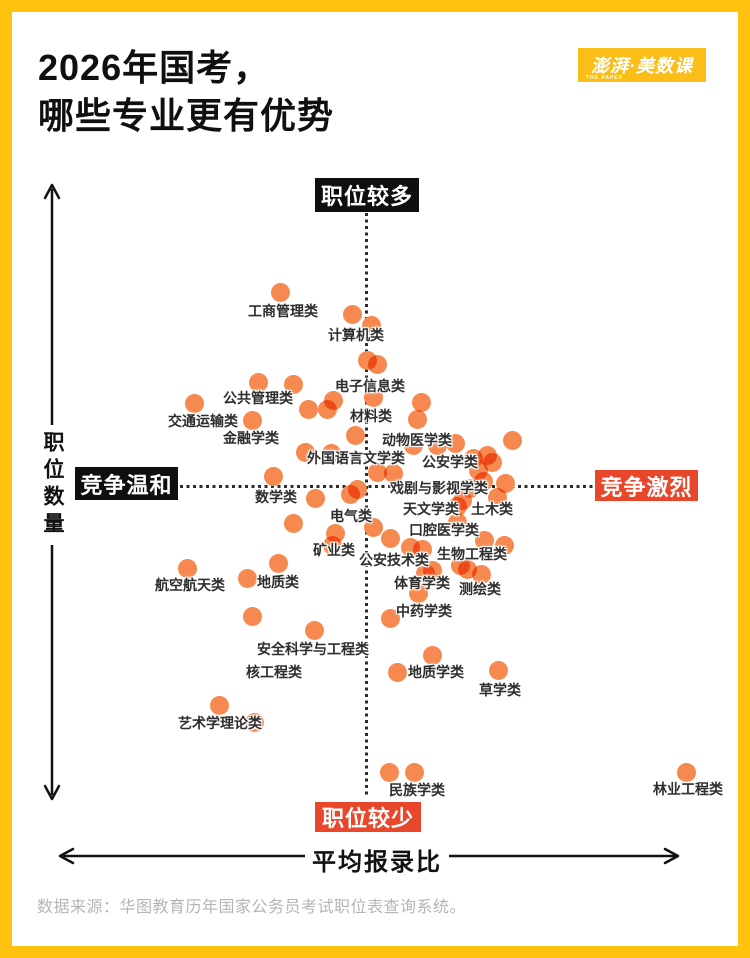 The width and height of the screenshot is (750, 958). I want to click on point-label: 民族学类, so click(417, 790).